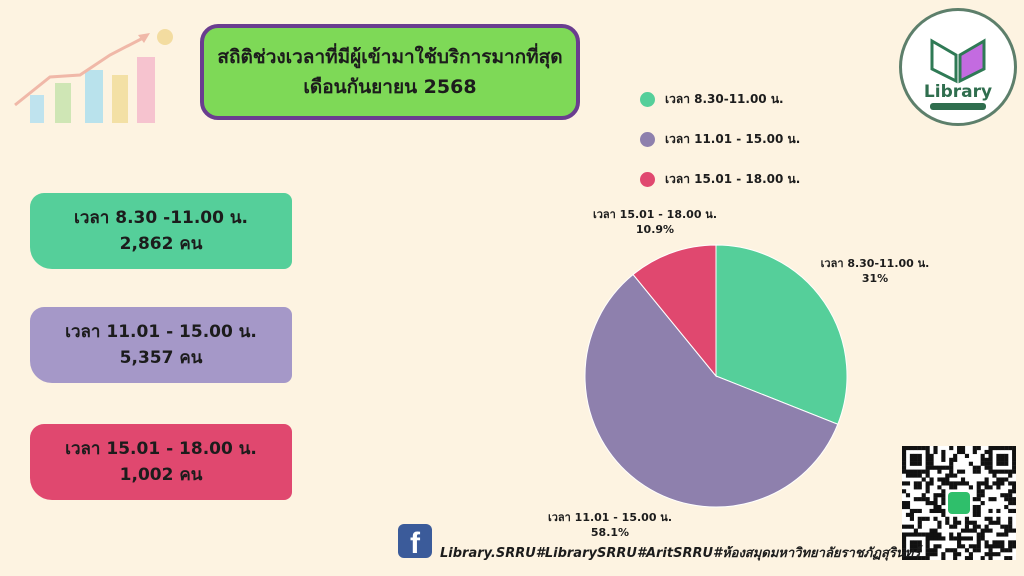  I want to click on legend-item: เวลา 15.01 - 18.00 น., so click(720, 179).